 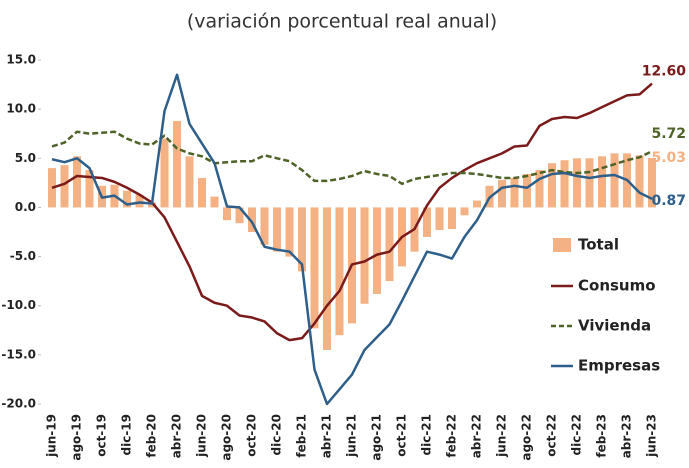 What do you see at coordinates (402, 435) in the screenshot?
I see `x-tick-label: oct-21` at bounding box center [402, 435].